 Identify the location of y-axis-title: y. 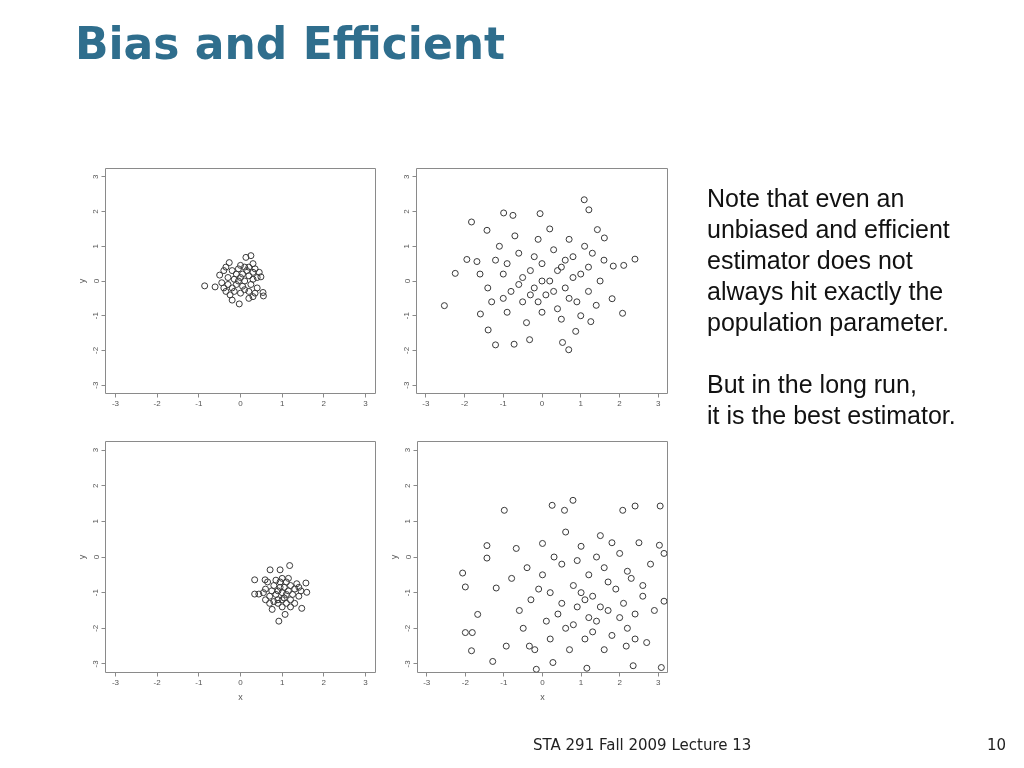
(81, 557).